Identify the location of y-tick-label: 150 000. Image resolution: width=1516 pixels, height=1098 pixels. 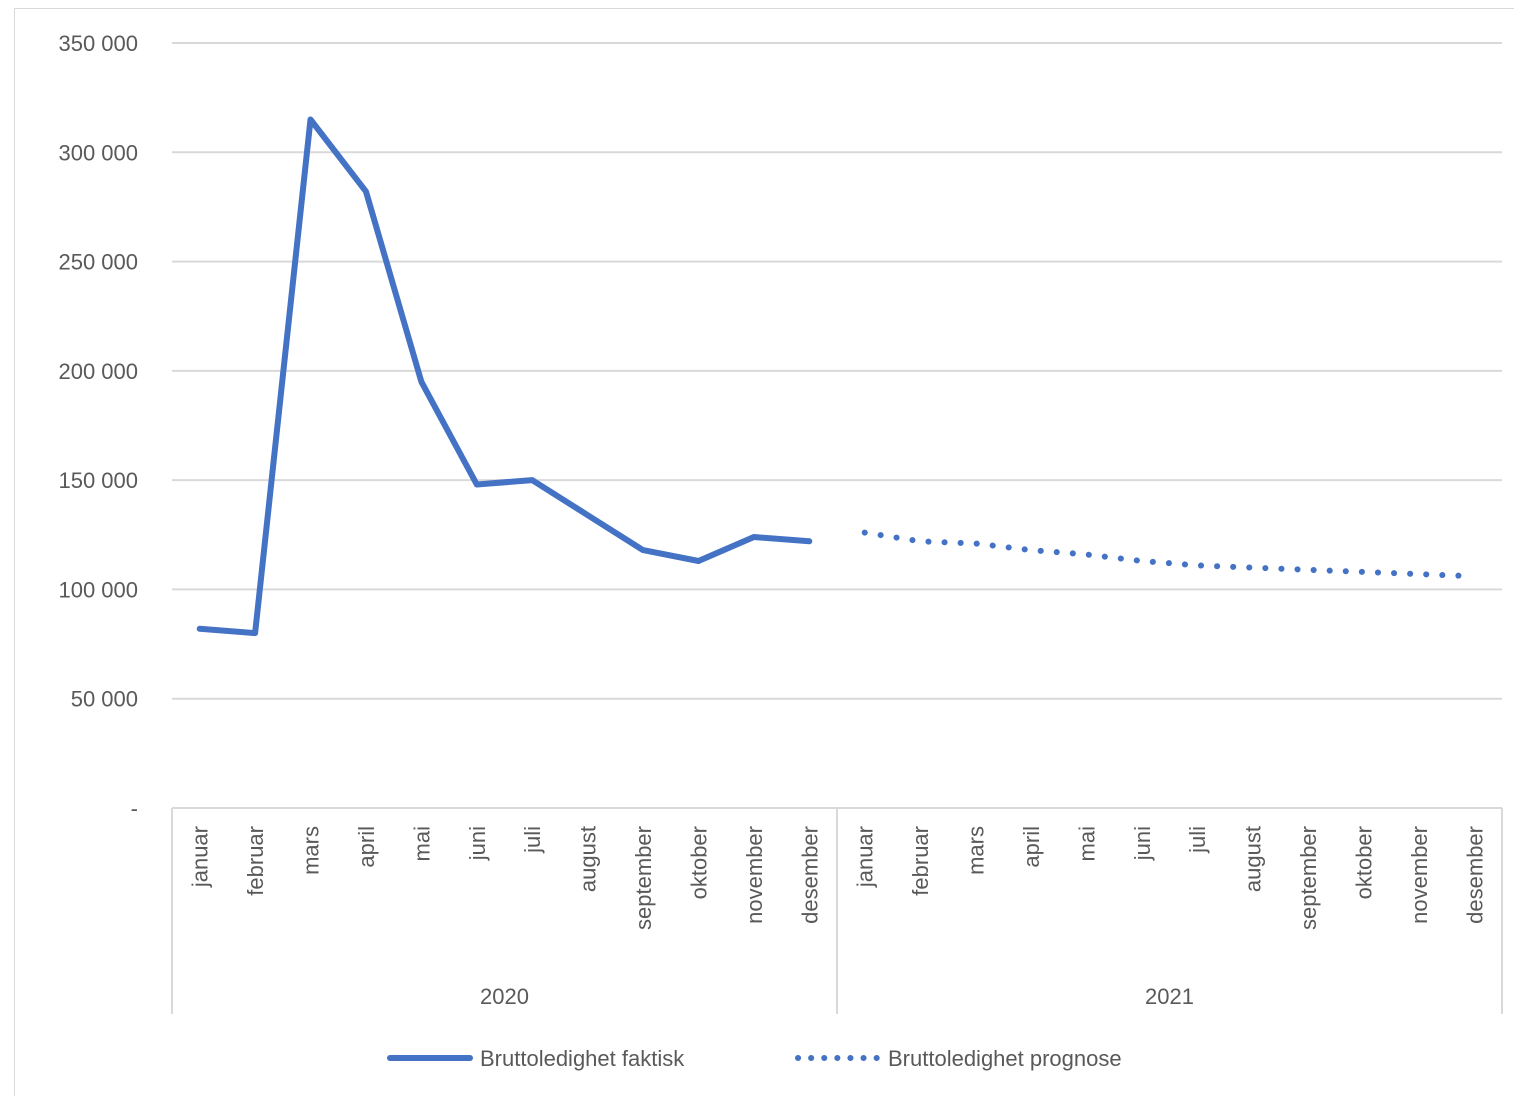
(98, 480).